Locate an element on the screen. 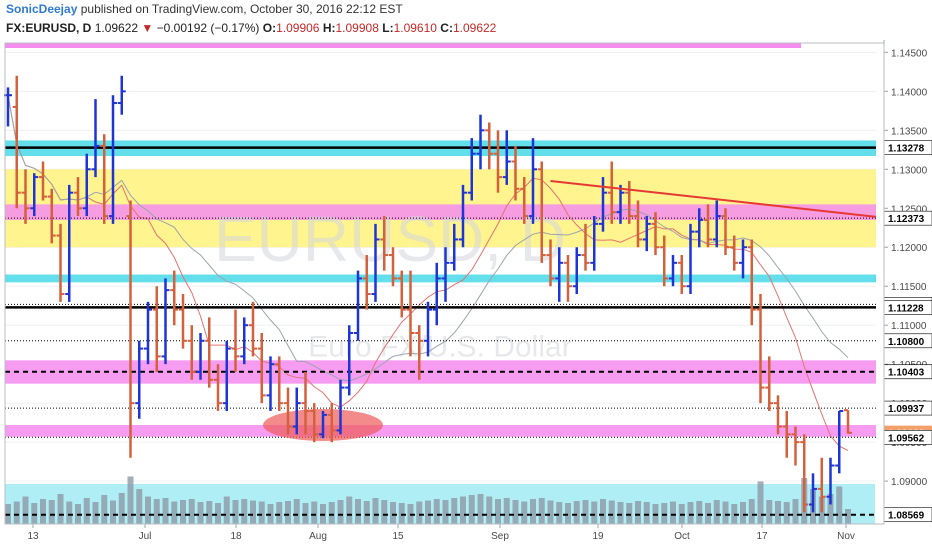  price-zone is located at coordinates (440, 212).